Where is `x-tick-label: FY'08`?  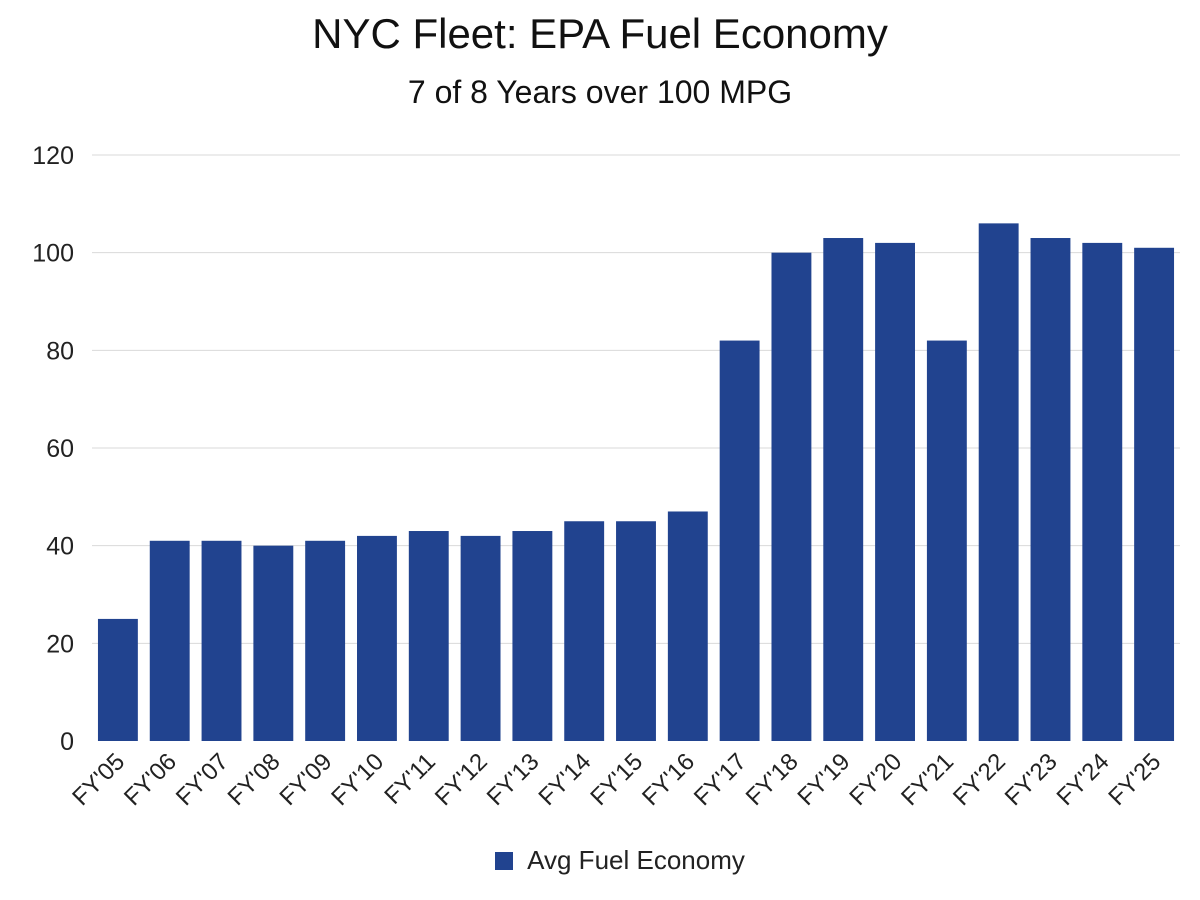 x-tick-label: FY'08 is located at coordinates (254, 779).